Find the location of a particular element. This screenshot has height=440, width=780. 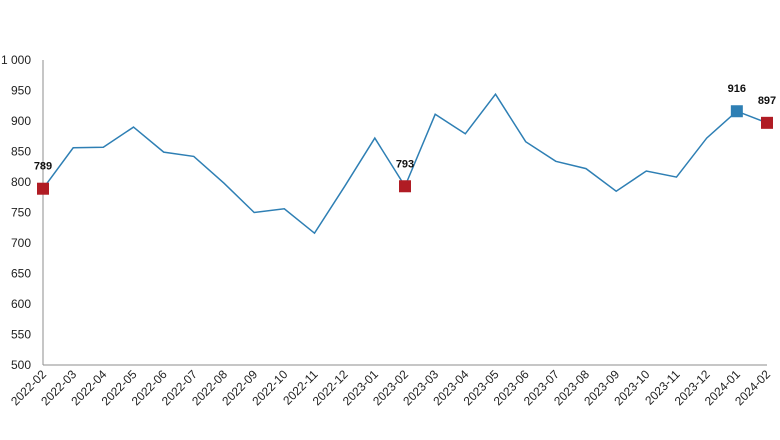

y-tick-label: 900 is located at coordinates (21, 121).